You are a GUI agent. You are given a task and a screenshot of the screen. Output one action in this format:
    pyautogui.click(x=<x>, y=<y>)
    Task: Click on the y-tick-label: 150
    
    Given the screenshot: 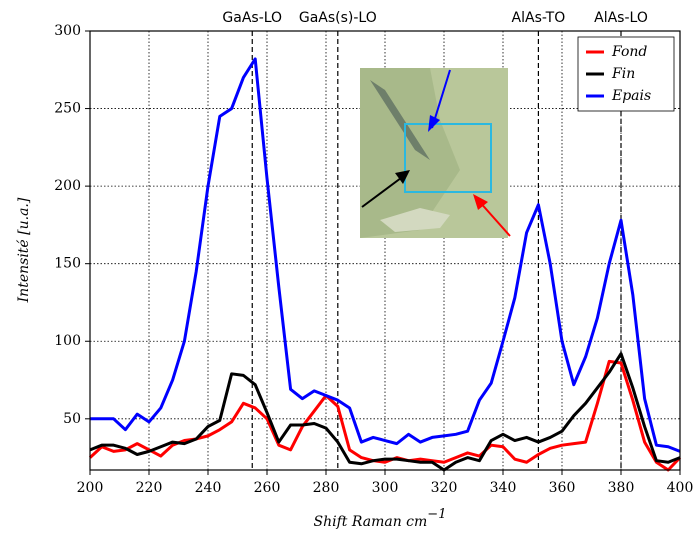 What is the action you would take?
    pyautogui.click(x=67, y=264)
    